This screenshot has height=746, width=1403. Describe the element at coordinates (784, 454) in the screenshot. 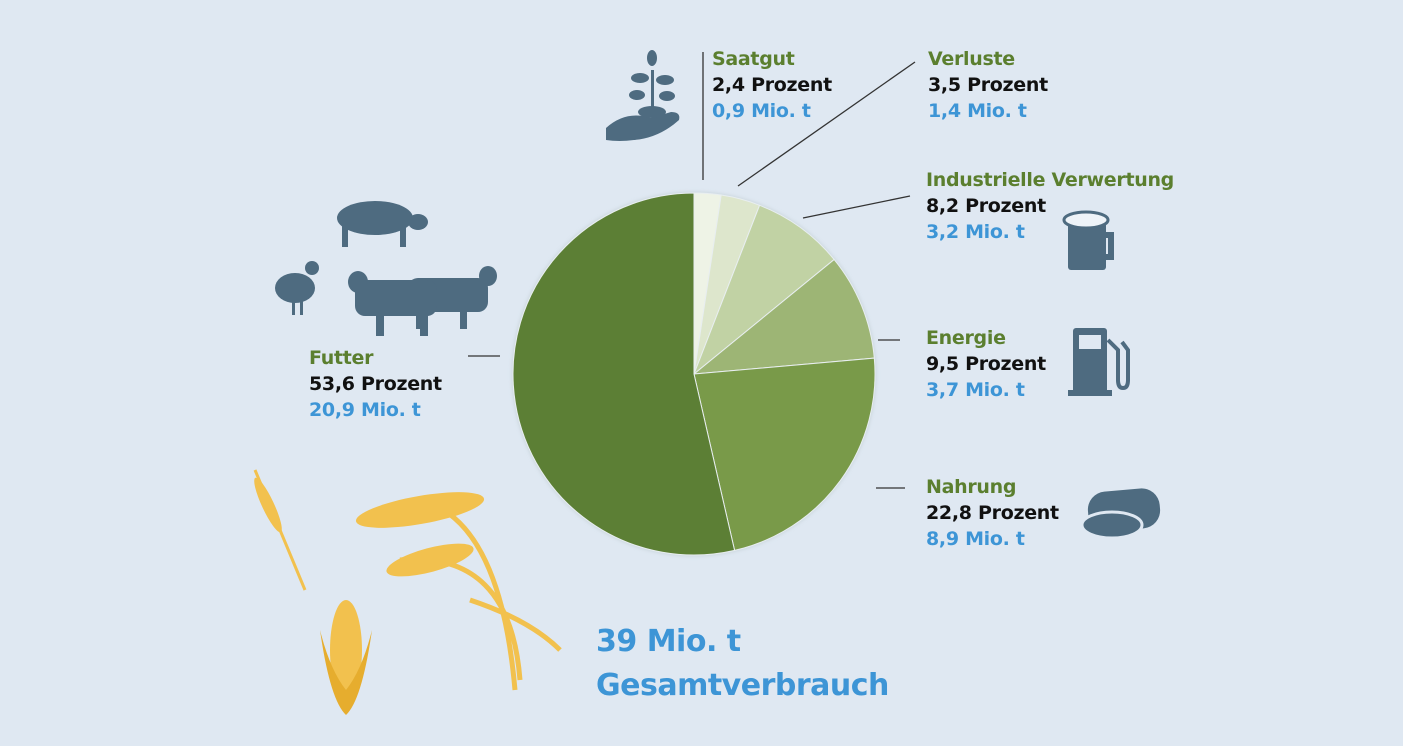

I see `pie-slice-nahrung` at that location.